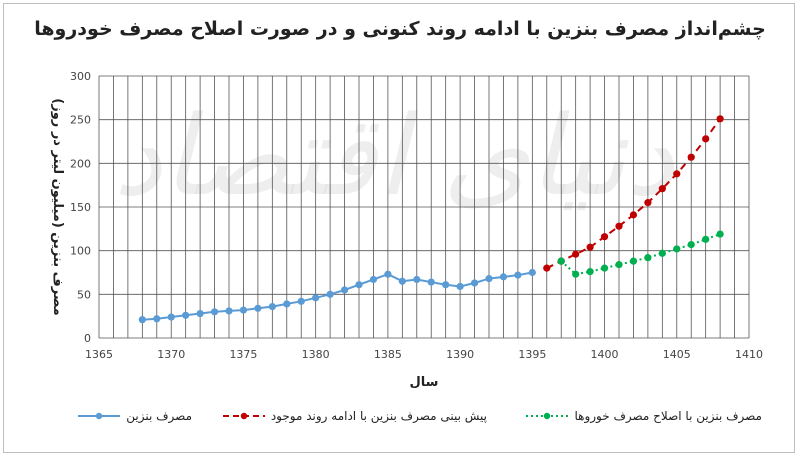 This screenshot has width=800, height=458. What do you see at coordinates (460, 354) in the screenshot?
I see `x-tick-label: 1390` at bounding box center [460, 354].